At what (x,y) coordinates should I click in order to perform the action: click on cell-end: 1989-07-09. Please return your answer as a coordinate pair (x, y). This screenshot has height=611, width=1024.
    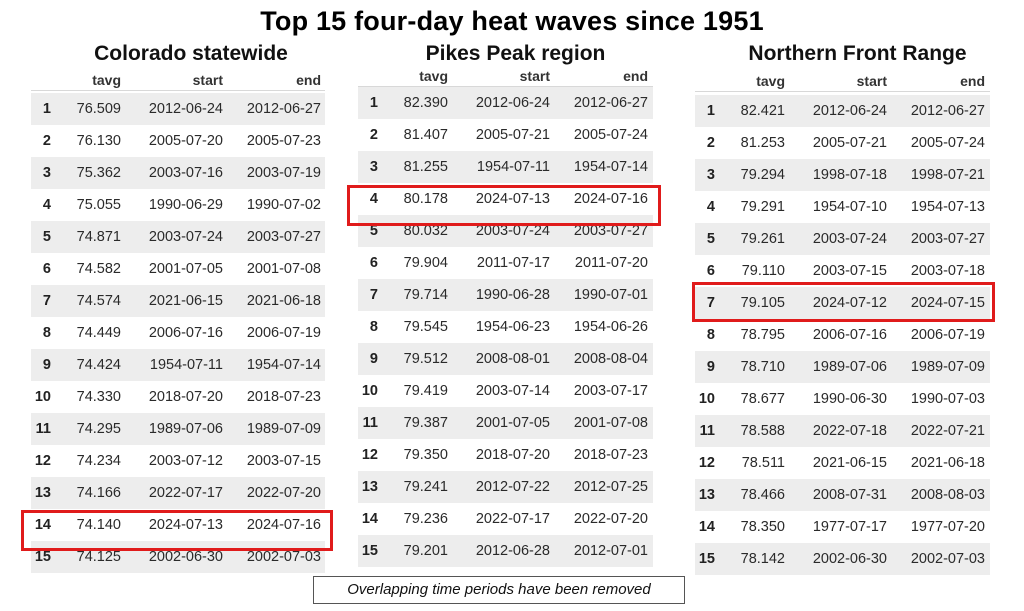
    Looking at the image, I should click on (283, 429).